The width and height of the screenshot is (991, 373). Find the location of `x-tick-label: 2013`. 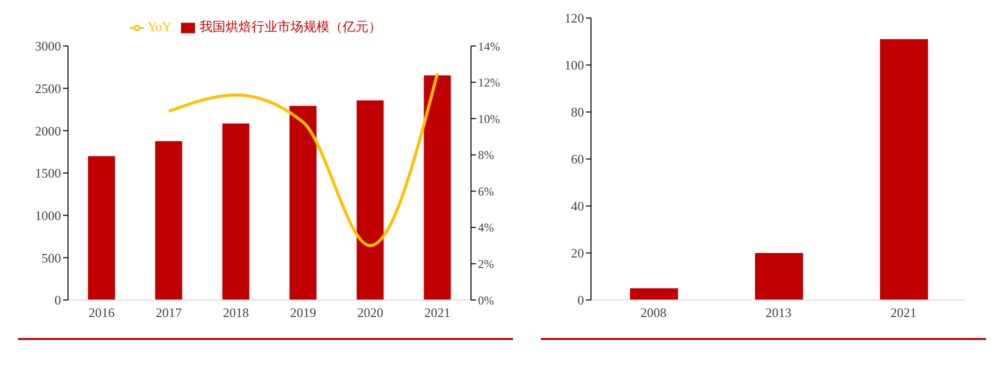

x-tick-label: 2013 is located at coordinates (779, 312).